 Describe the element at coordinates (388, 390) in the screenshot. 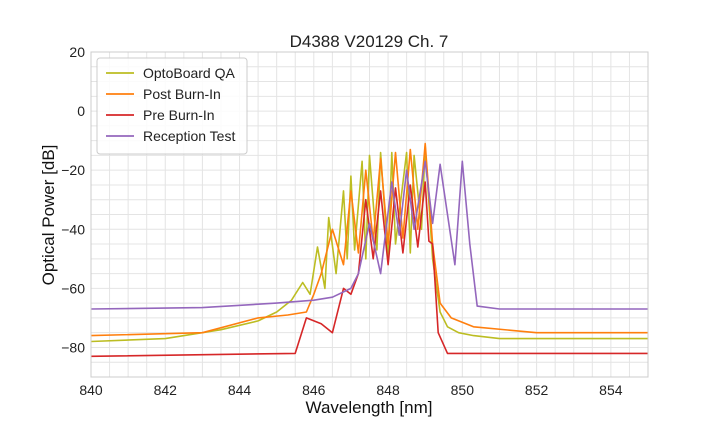

I see `x-tick-label: 848` at that location.